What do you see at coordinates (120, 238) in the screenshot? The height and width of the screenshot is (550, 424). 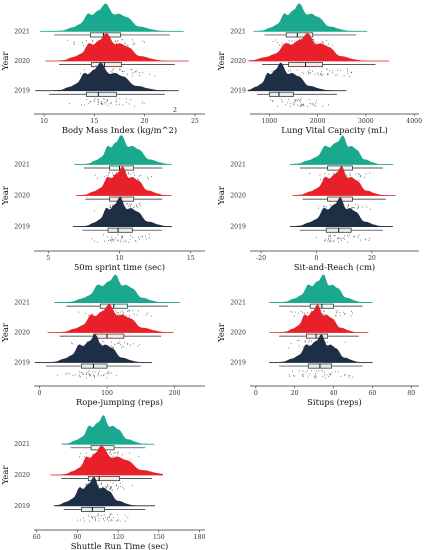 I see `rain-points-2019` at bounding box center [120, 238].